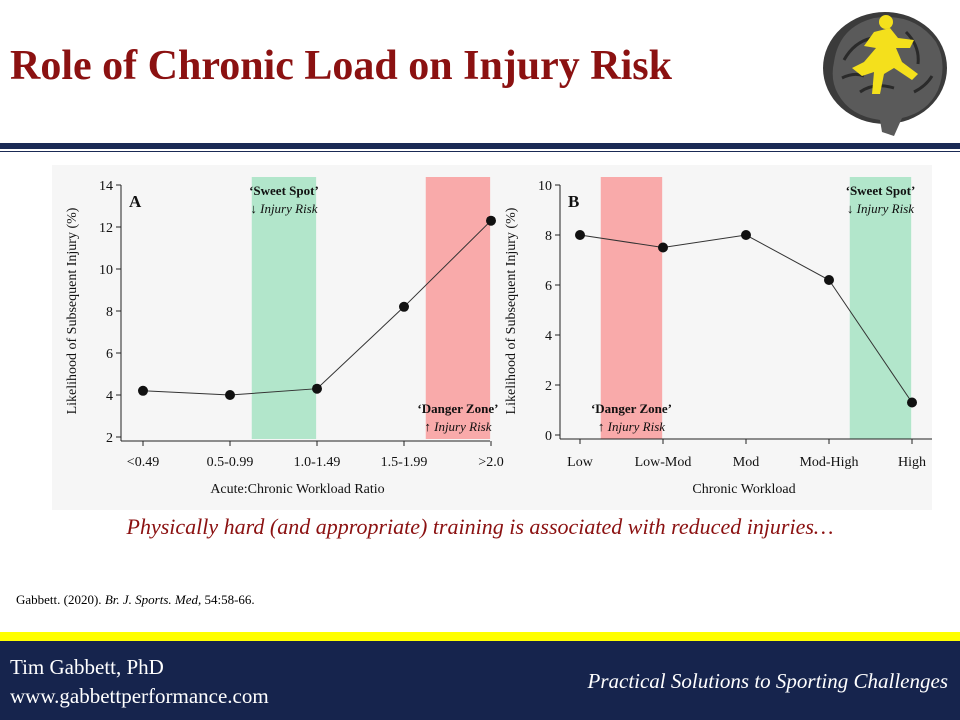 This screenshot has width=960, height=720. Describe the element at coordinates (109, 396) in the screenshot. I see `panel-a-y-tick-label: 4` at that location.